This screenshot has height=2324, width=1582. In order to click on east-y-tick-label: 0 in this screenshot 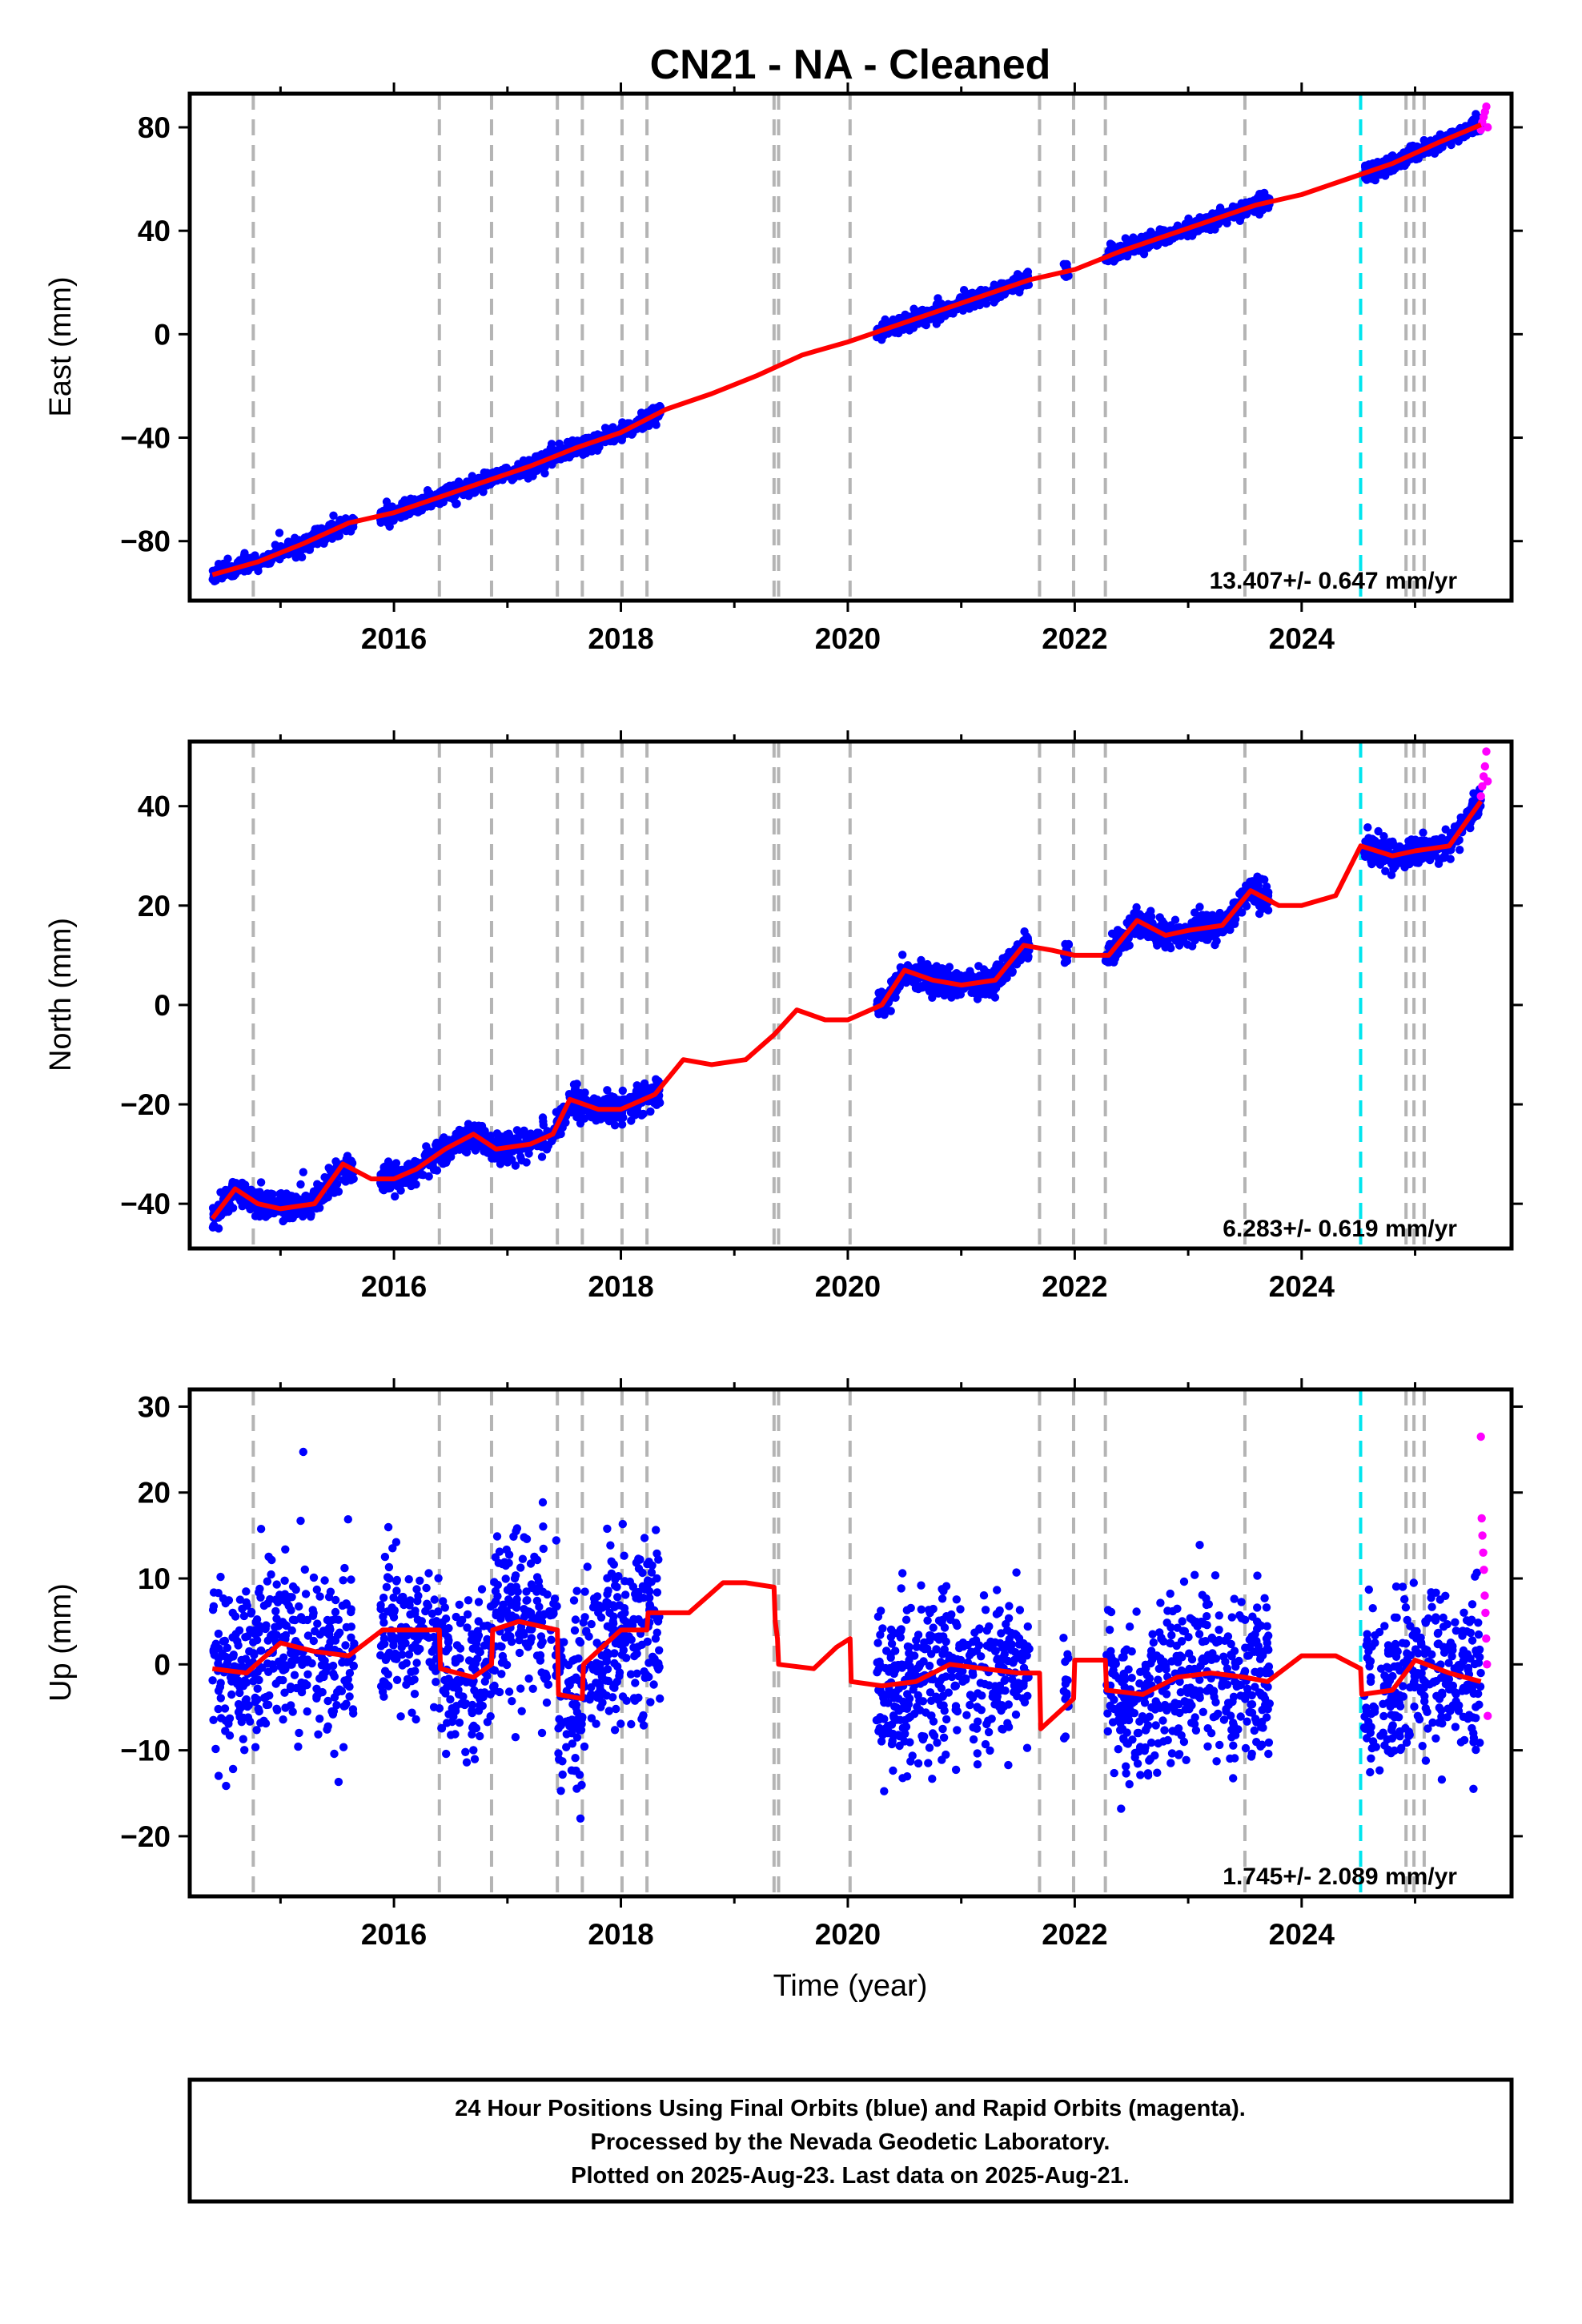, I will do `click(162, 334)`.